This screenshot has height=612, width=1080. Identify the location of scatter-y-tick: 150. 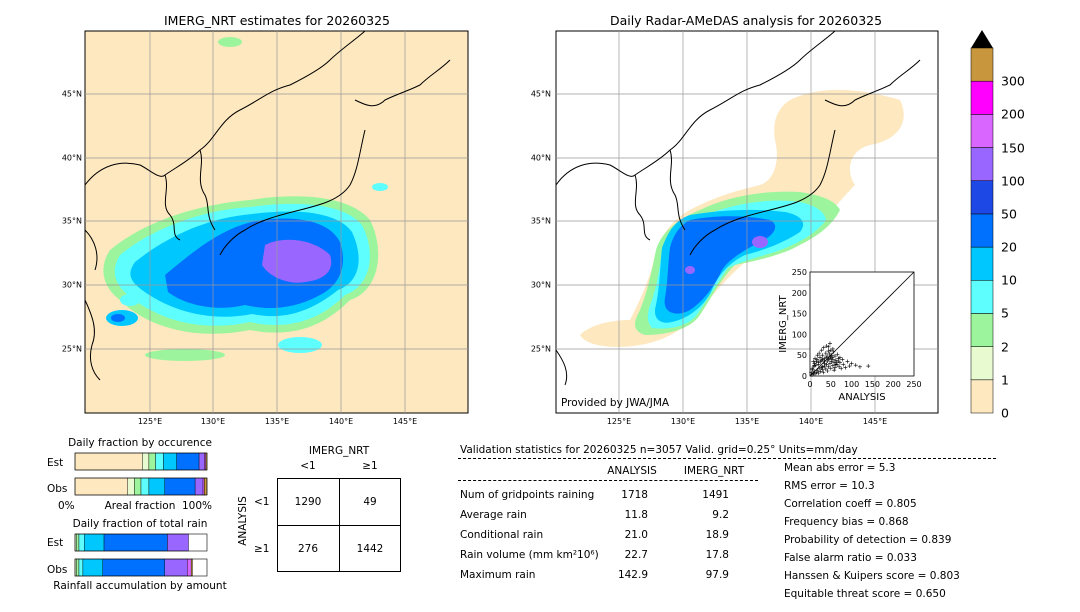
(799, 314).